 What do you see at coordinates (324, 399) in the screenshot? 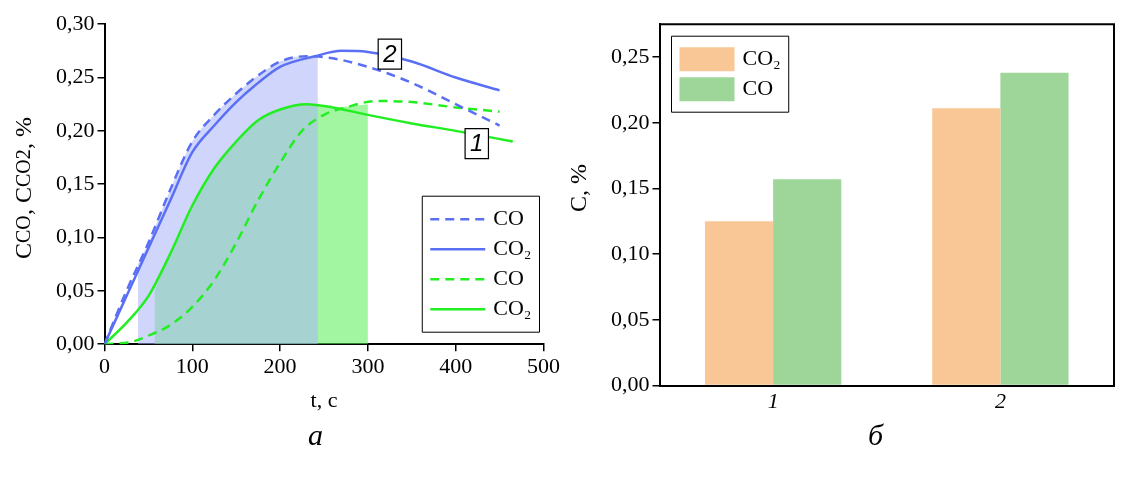
I see `x-axis-title: t, с` at bounding box center [324, 399].